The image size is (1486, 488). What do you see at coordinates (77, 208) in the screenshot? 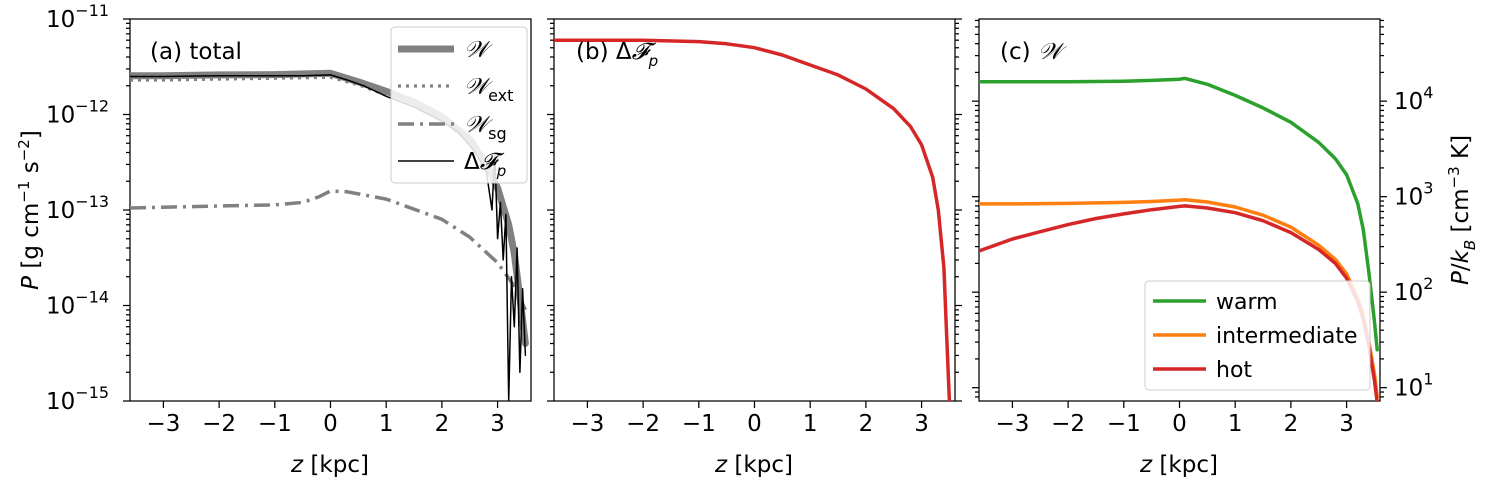
I see `y-tick-label: 10⁻¹³` at bounding box center [77, 208].